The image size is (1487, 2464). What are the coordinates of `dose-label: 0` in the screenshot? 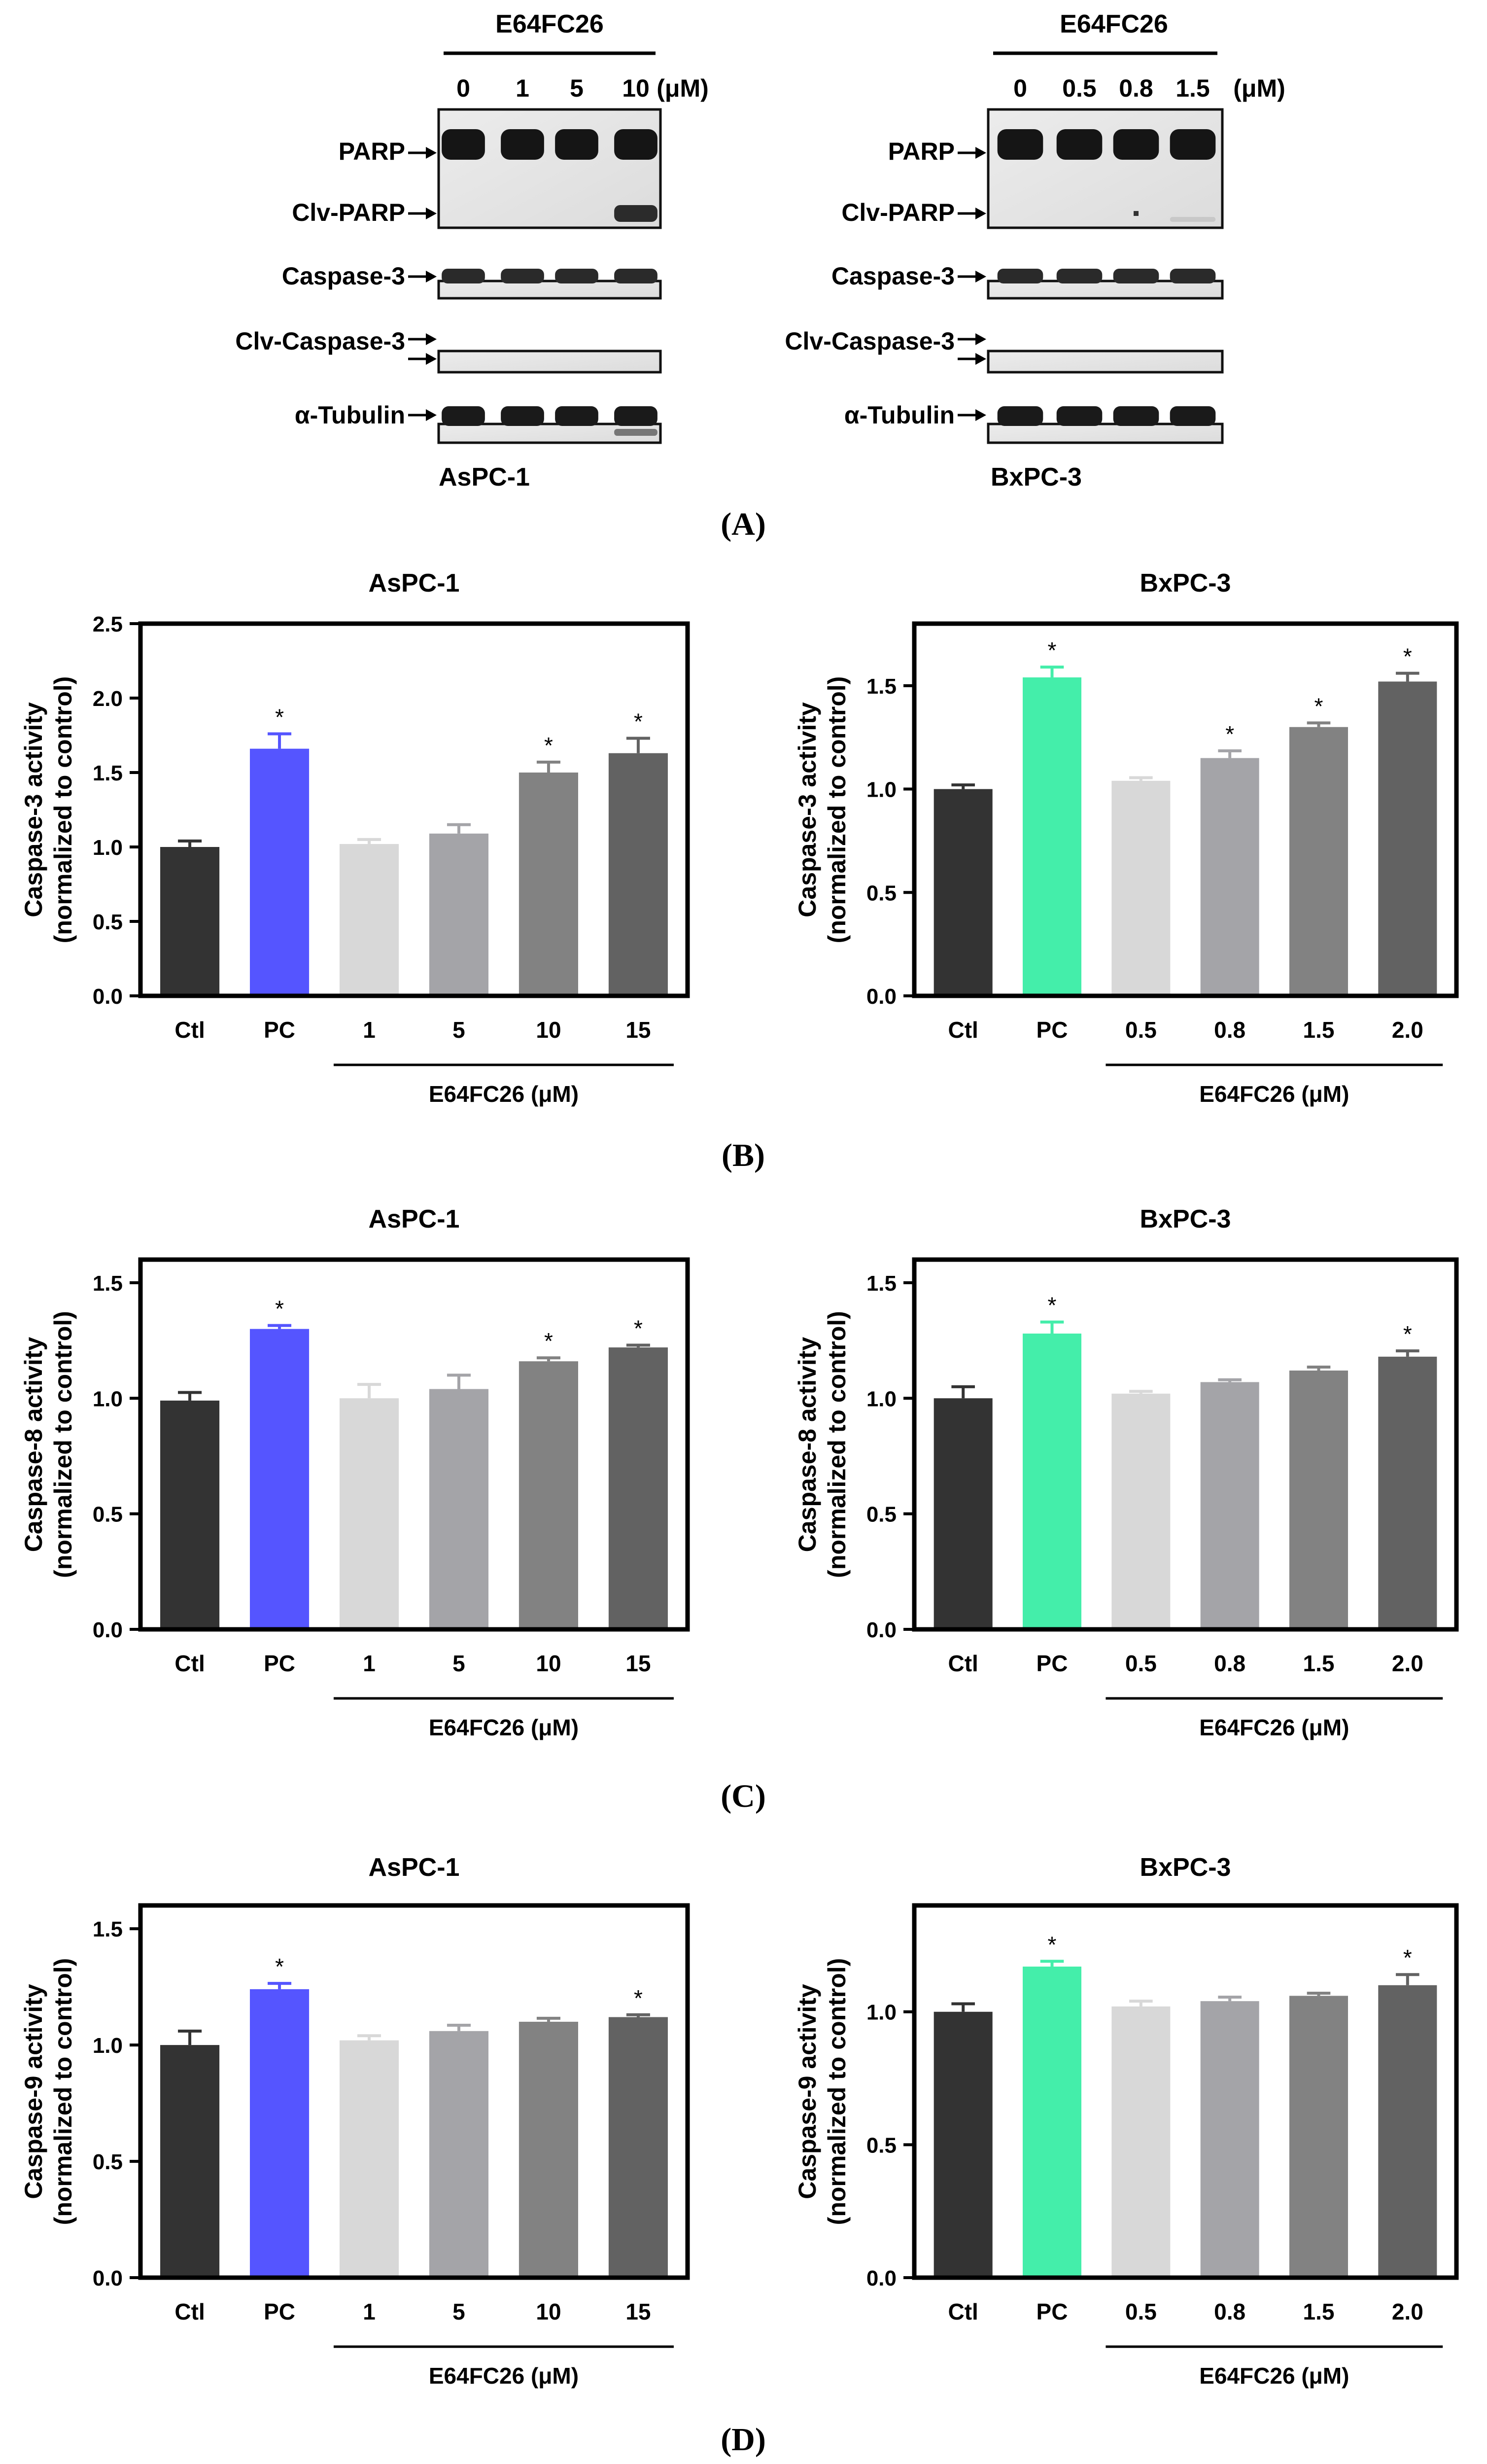 It's located at (463, 88).